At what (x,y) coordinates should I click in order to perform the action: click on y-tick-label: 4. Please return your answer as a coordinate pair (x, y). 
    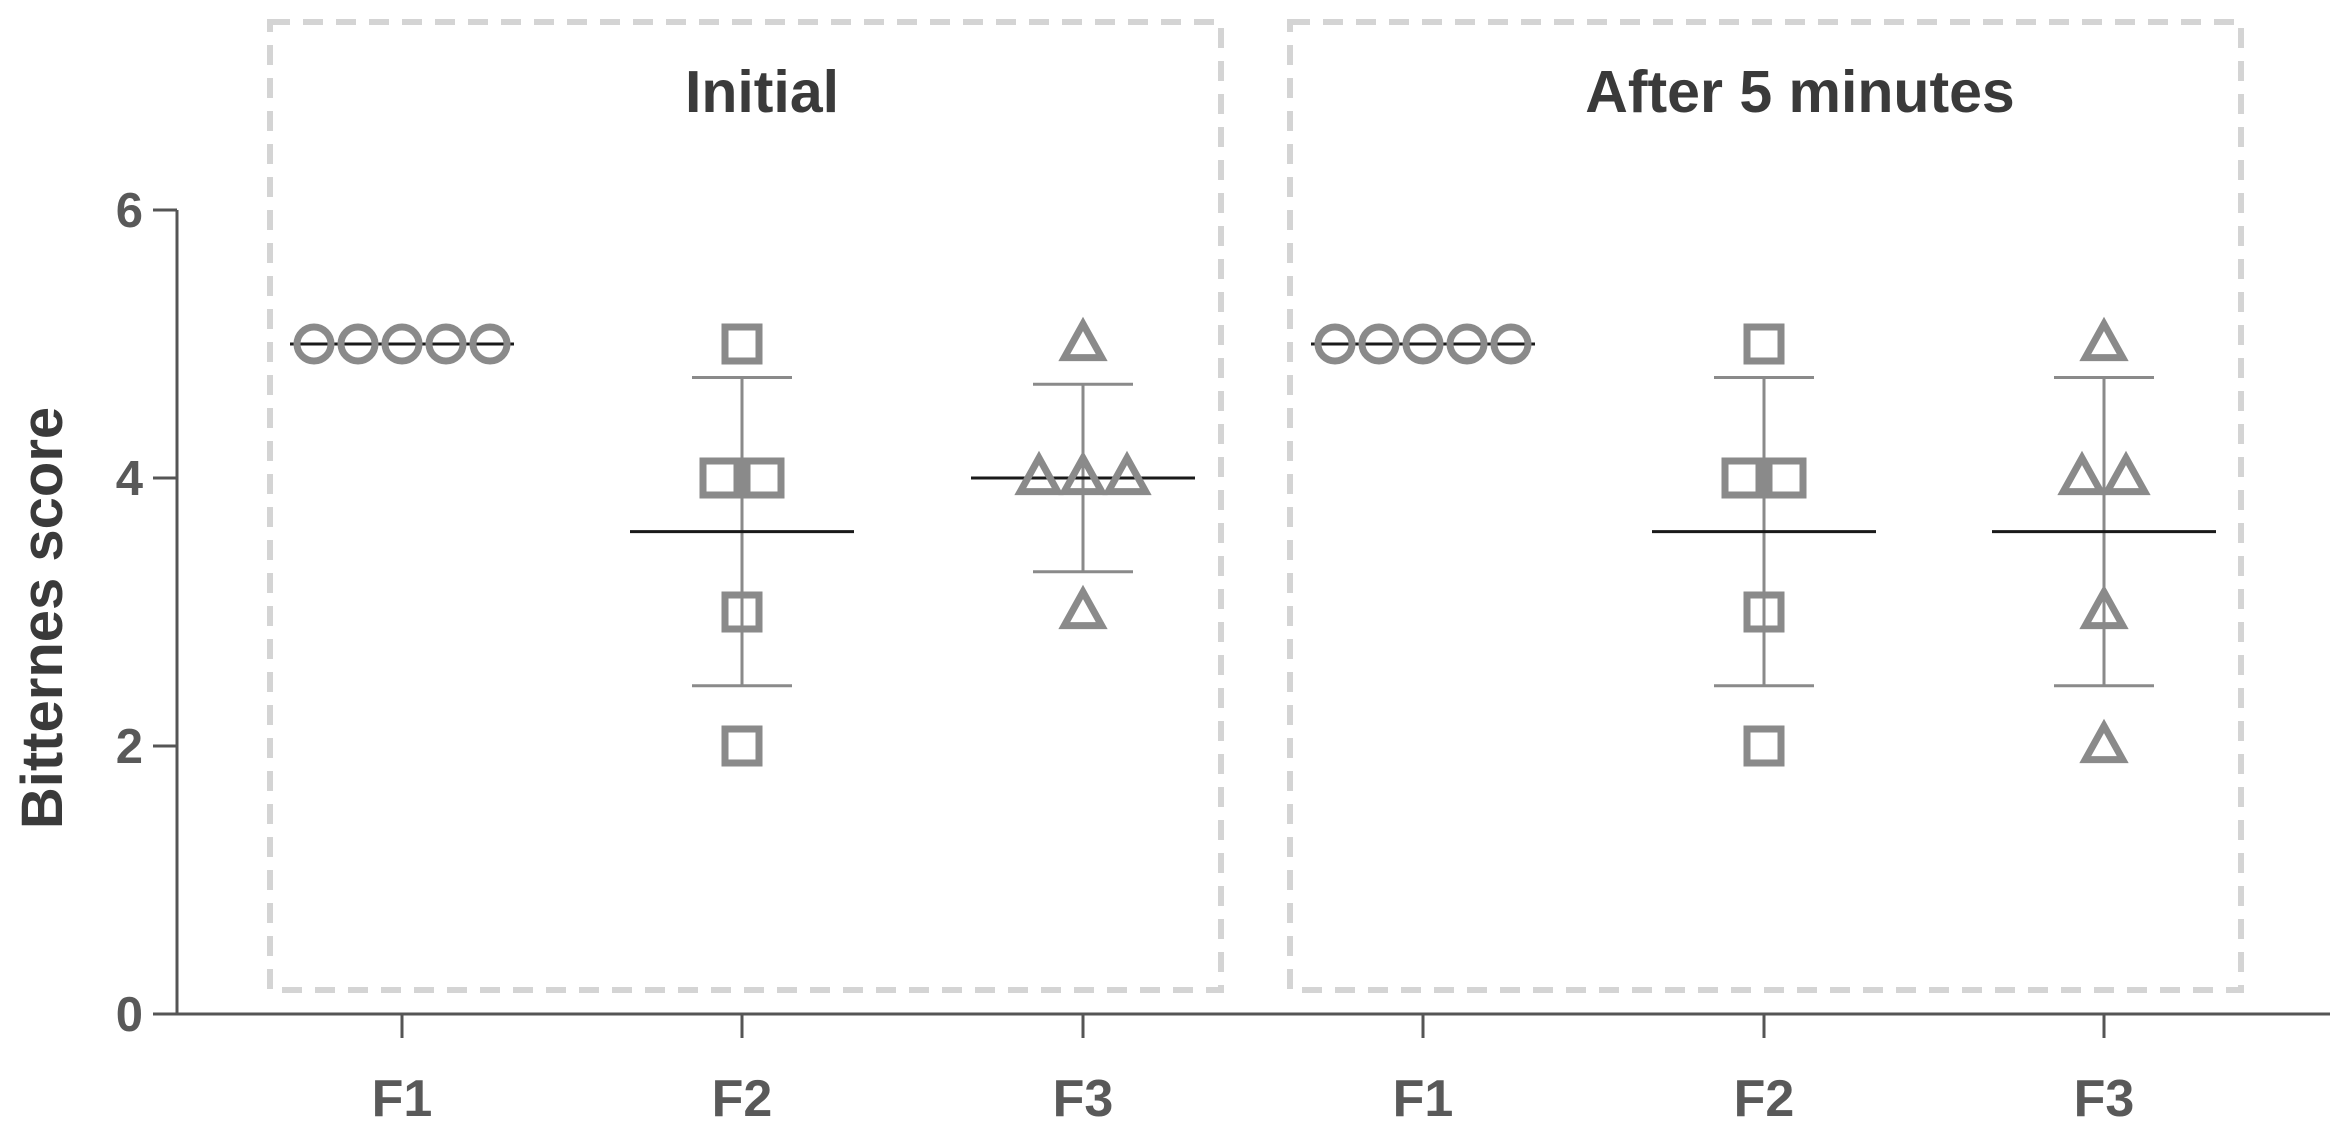
    Looking at the image, I should click on (129, 479).